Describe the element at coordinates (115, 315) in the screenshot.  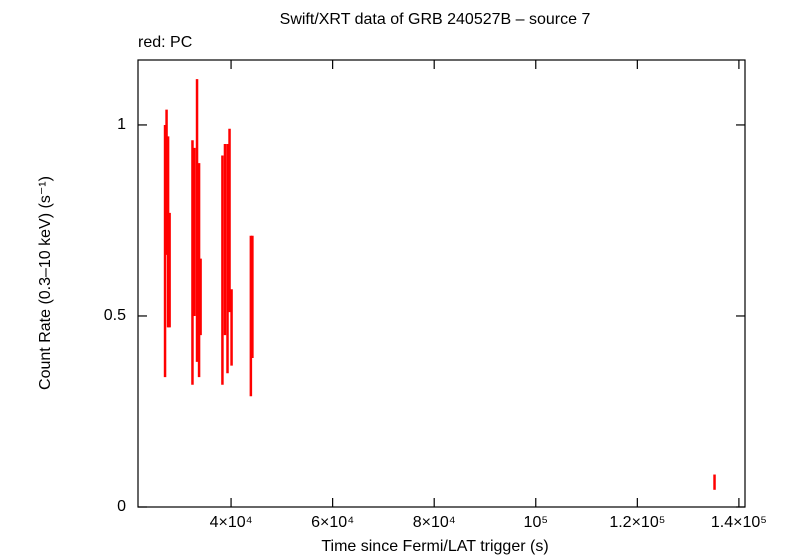
I see `y-tick-label: 0.5` at that location.